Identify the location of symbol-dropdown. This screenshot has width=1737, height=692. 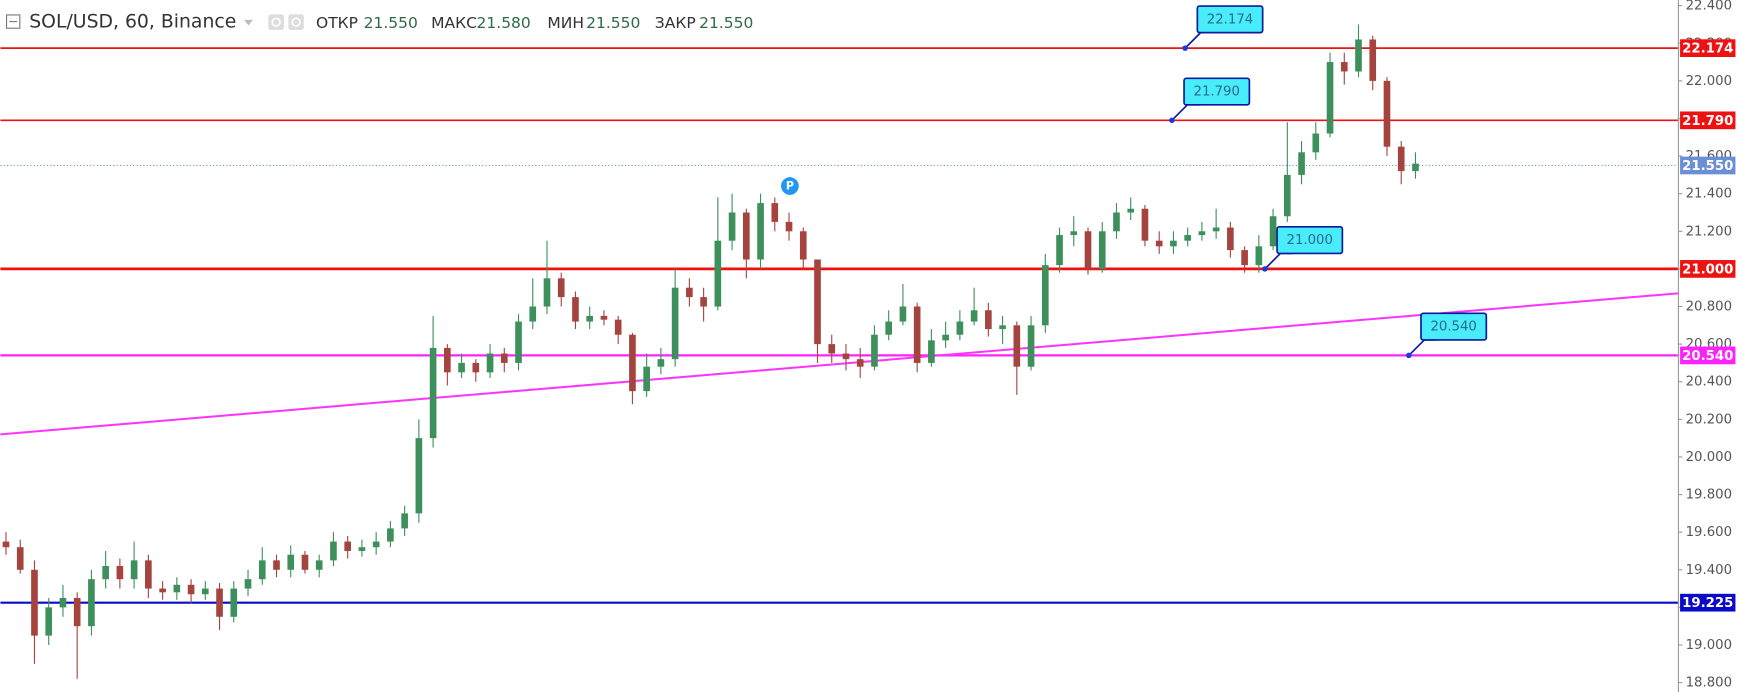
(248, 22).